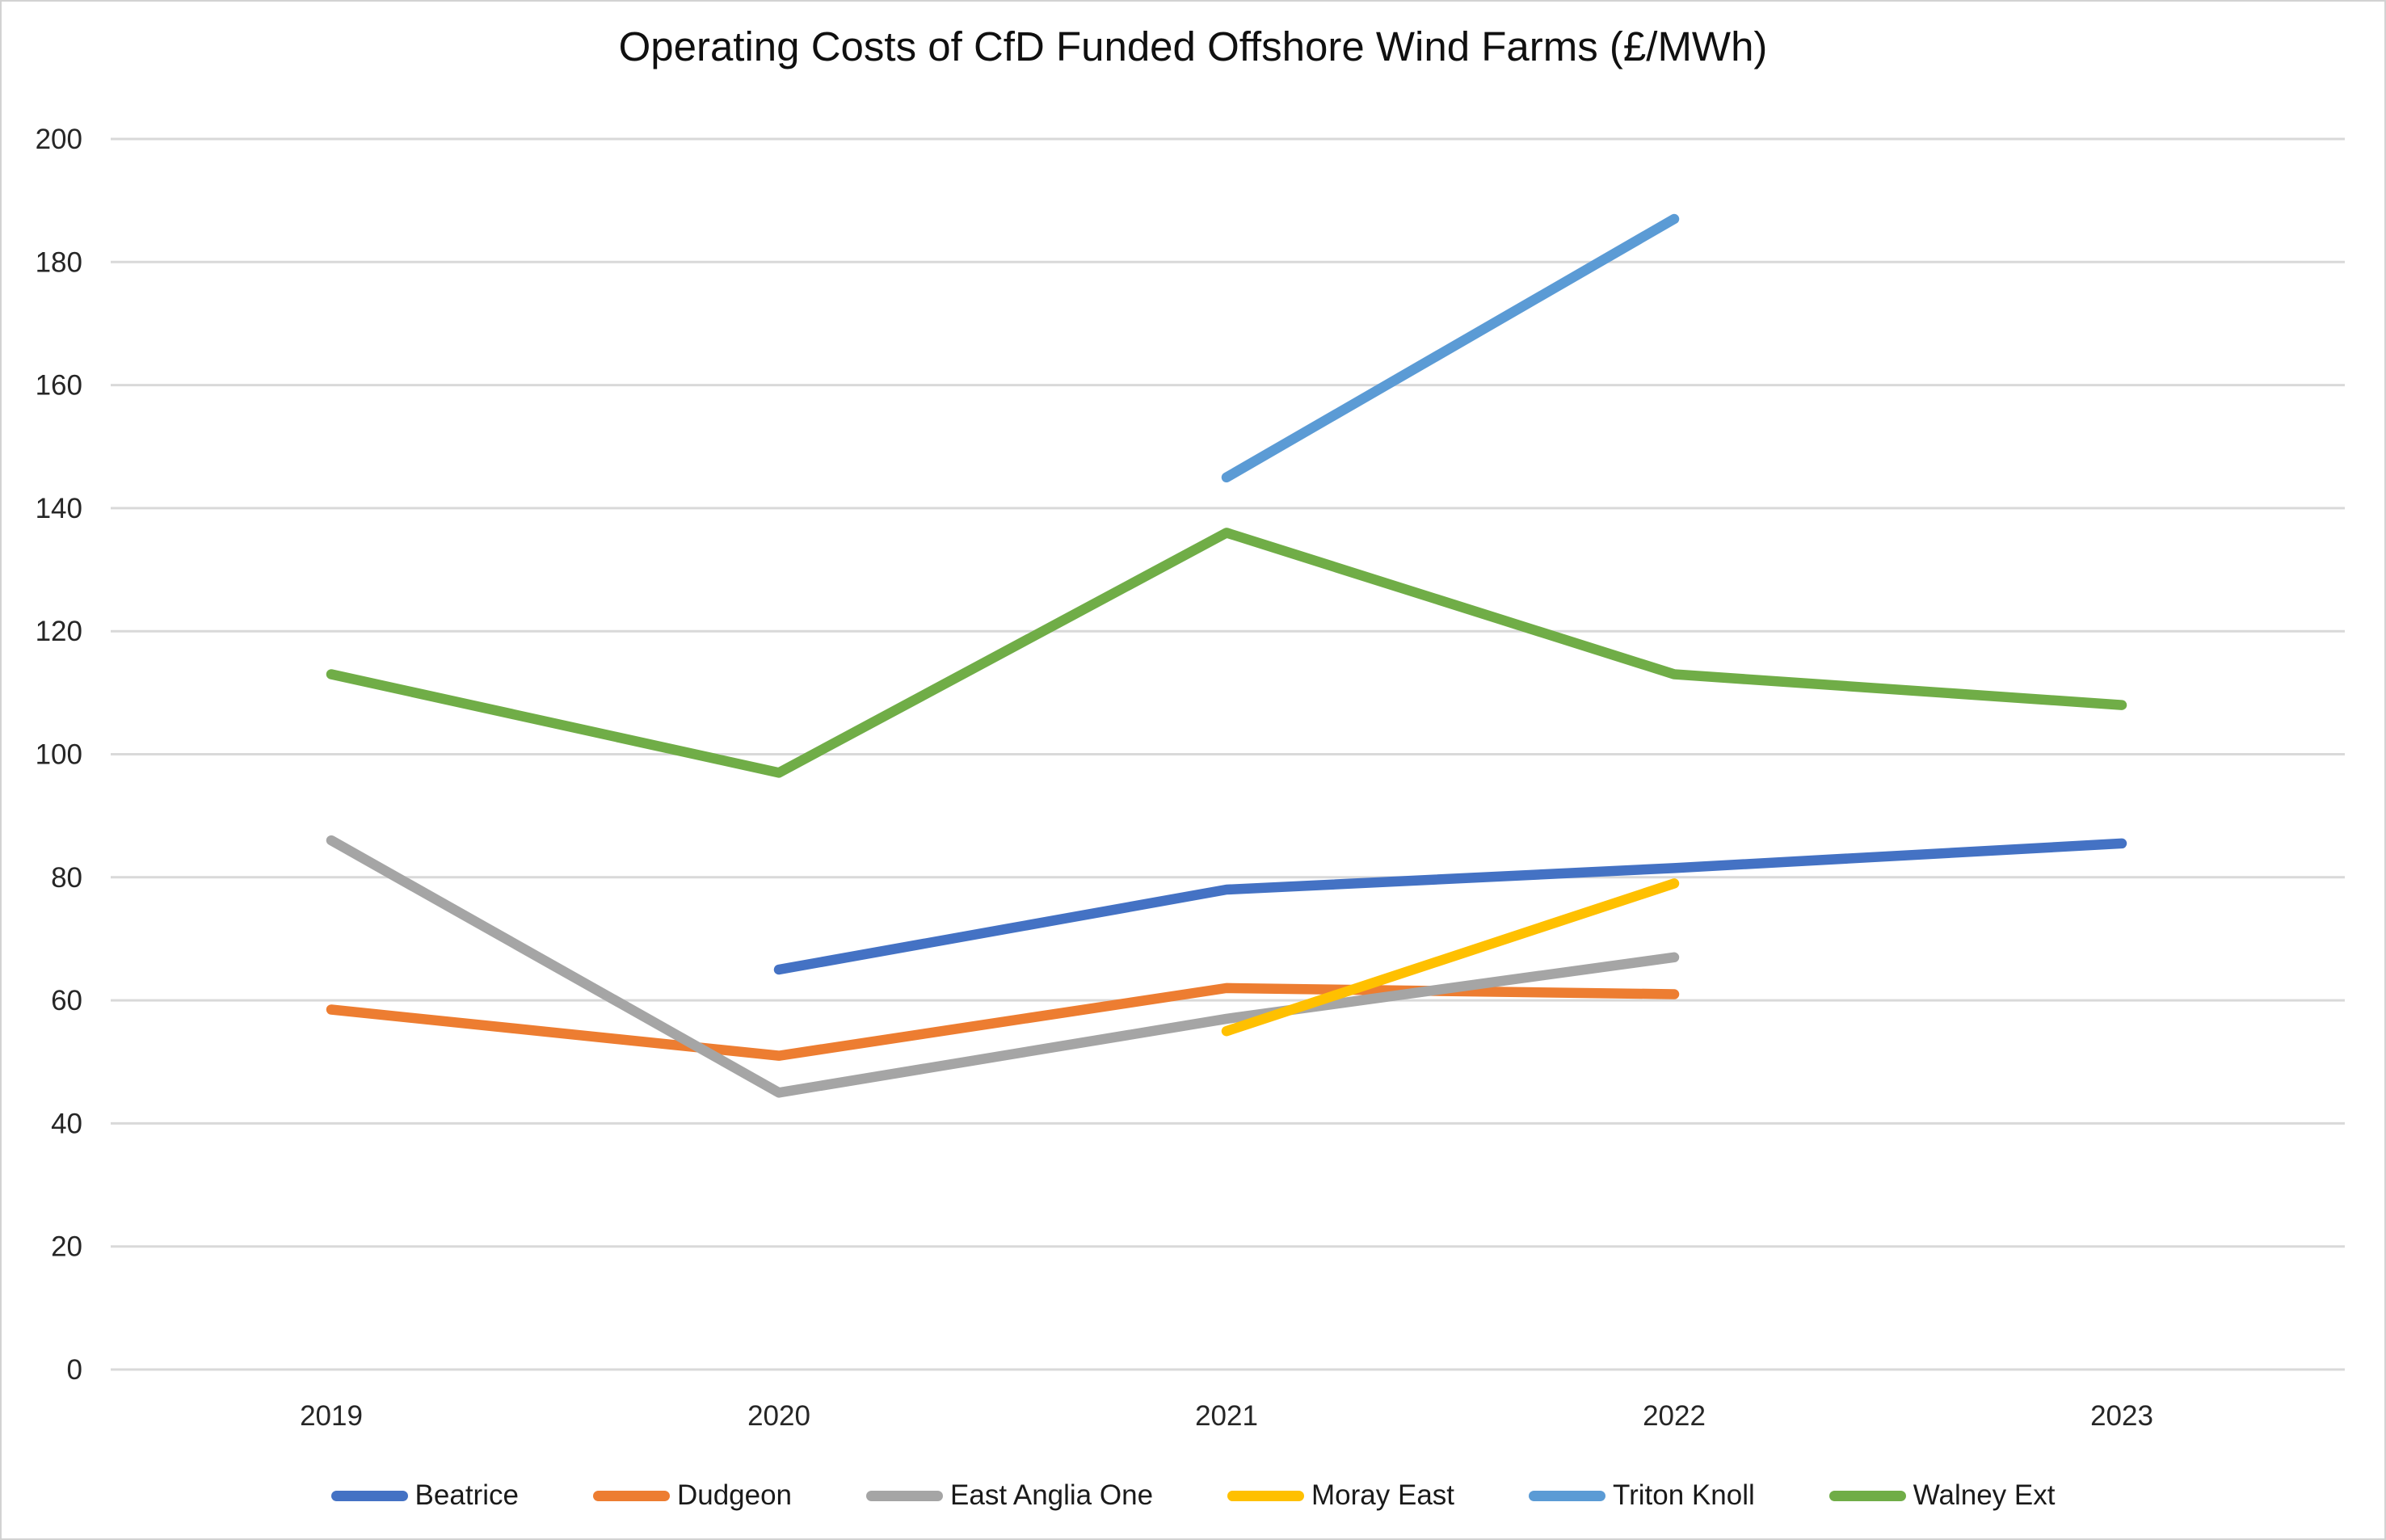 This screenshot has height=1540, width=2386. Describe the element at coordinates (1226, 653) in the screenshot. I see `series-line-walney-ext` at that location.